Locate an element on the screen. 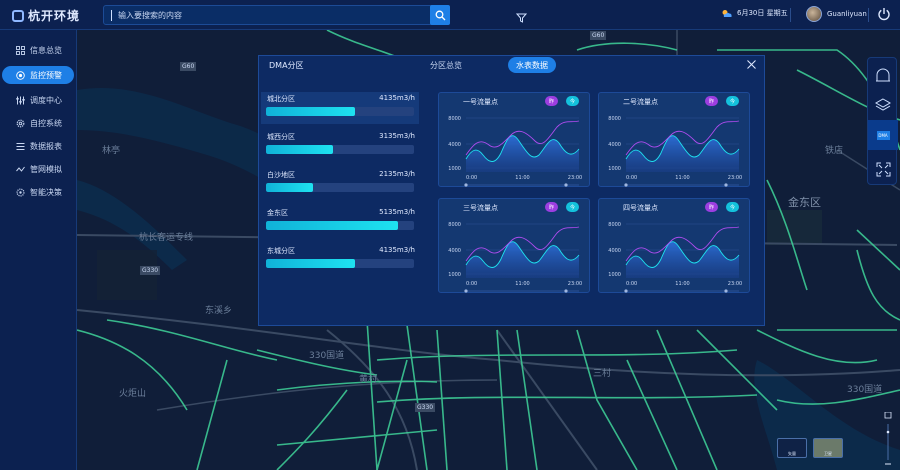 This screenshot has width=900, height=470. sidebar-item-decision: 智能决策 is located at coordinates (38, 192).